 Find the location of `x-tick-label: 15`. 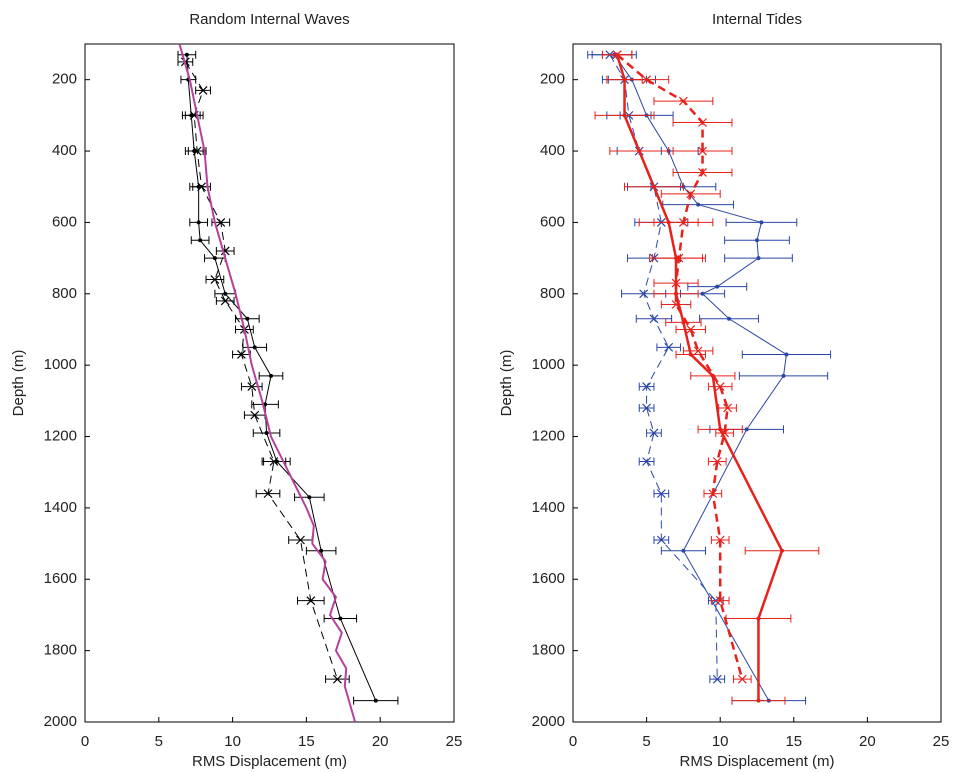

x-tick-label: 15 is located at coordinates (793, 741).